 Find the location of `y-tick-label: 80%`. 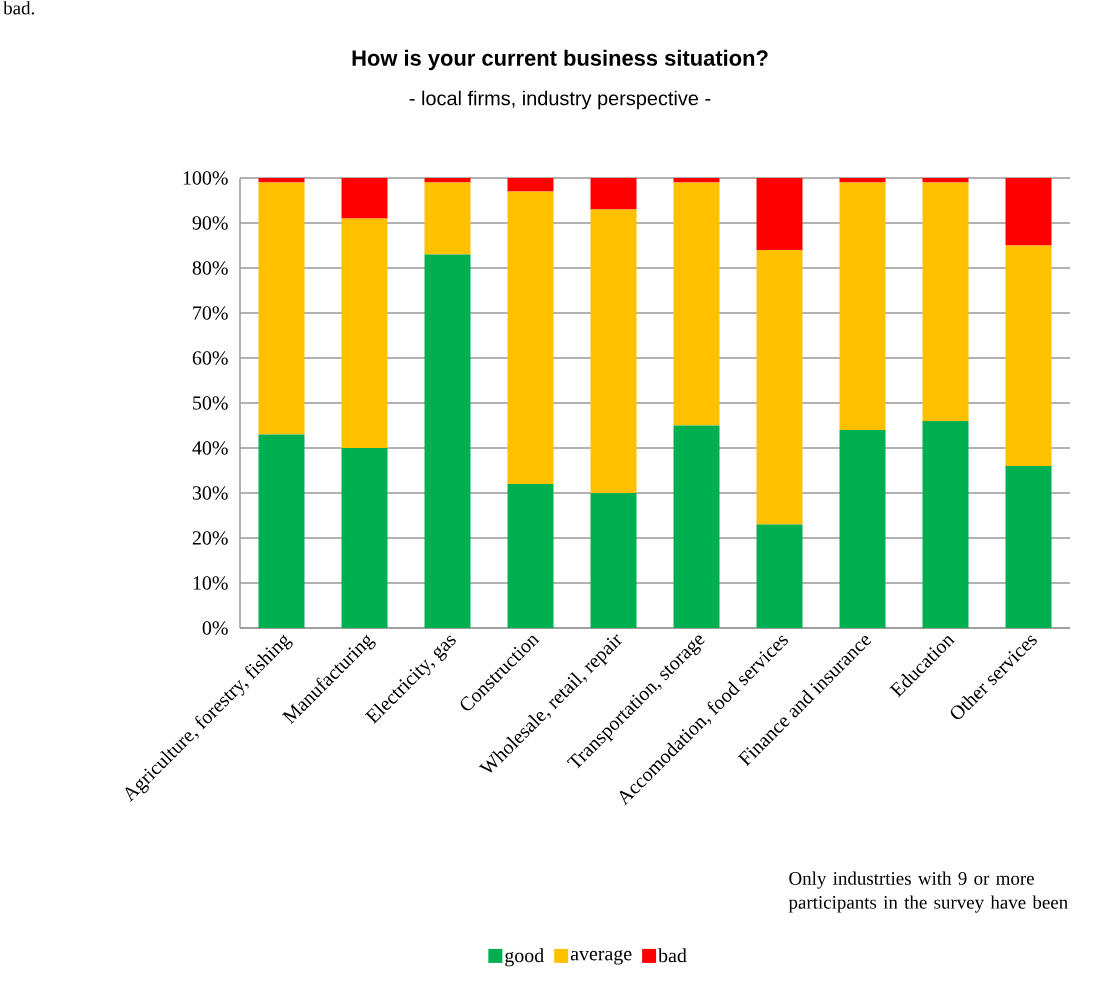

y-tick-label: 80% is located at coordinates (210, 268).